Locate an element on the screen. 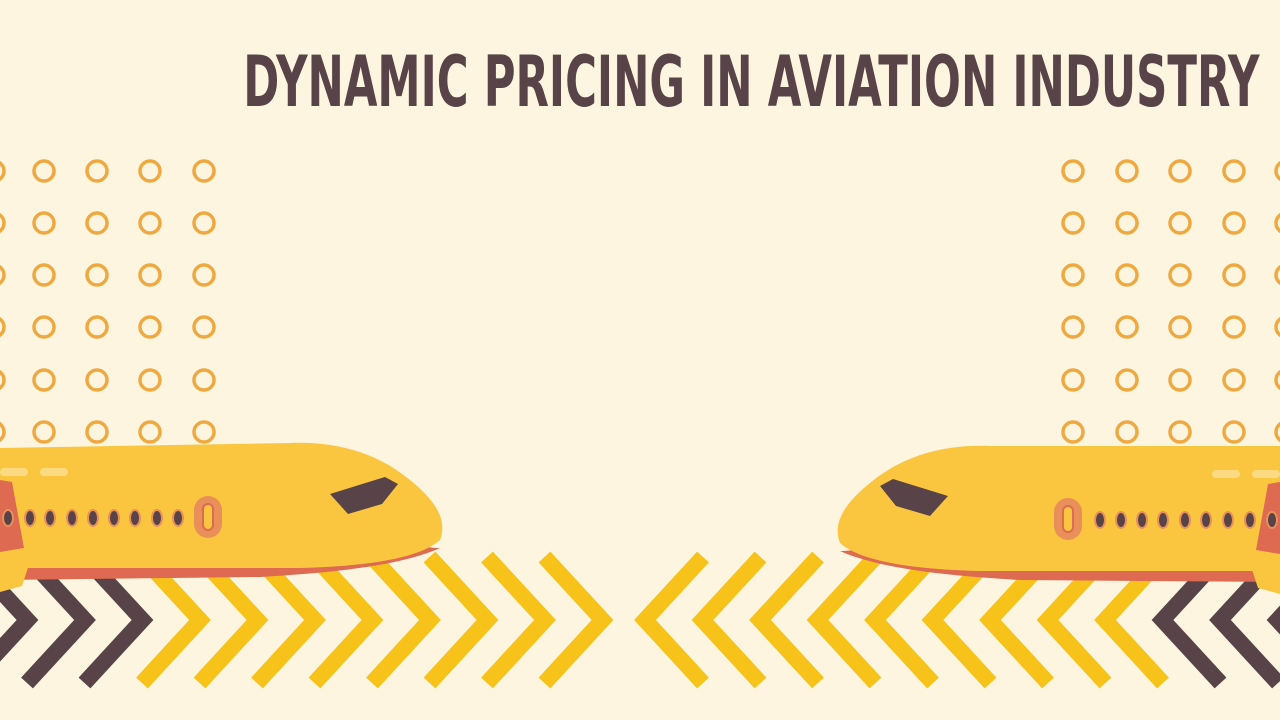  slide-title: DYNAMIC PRICING IN AVIATION INDUSTRY is located at coordinates (751, 82).